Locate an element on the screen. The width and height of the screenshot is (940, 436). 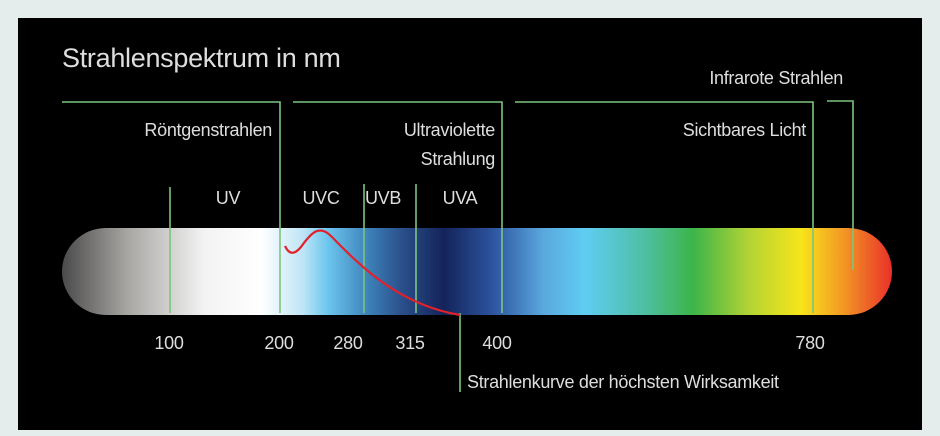
range-label: Ultraviolette is located at coordinates (449, 130).